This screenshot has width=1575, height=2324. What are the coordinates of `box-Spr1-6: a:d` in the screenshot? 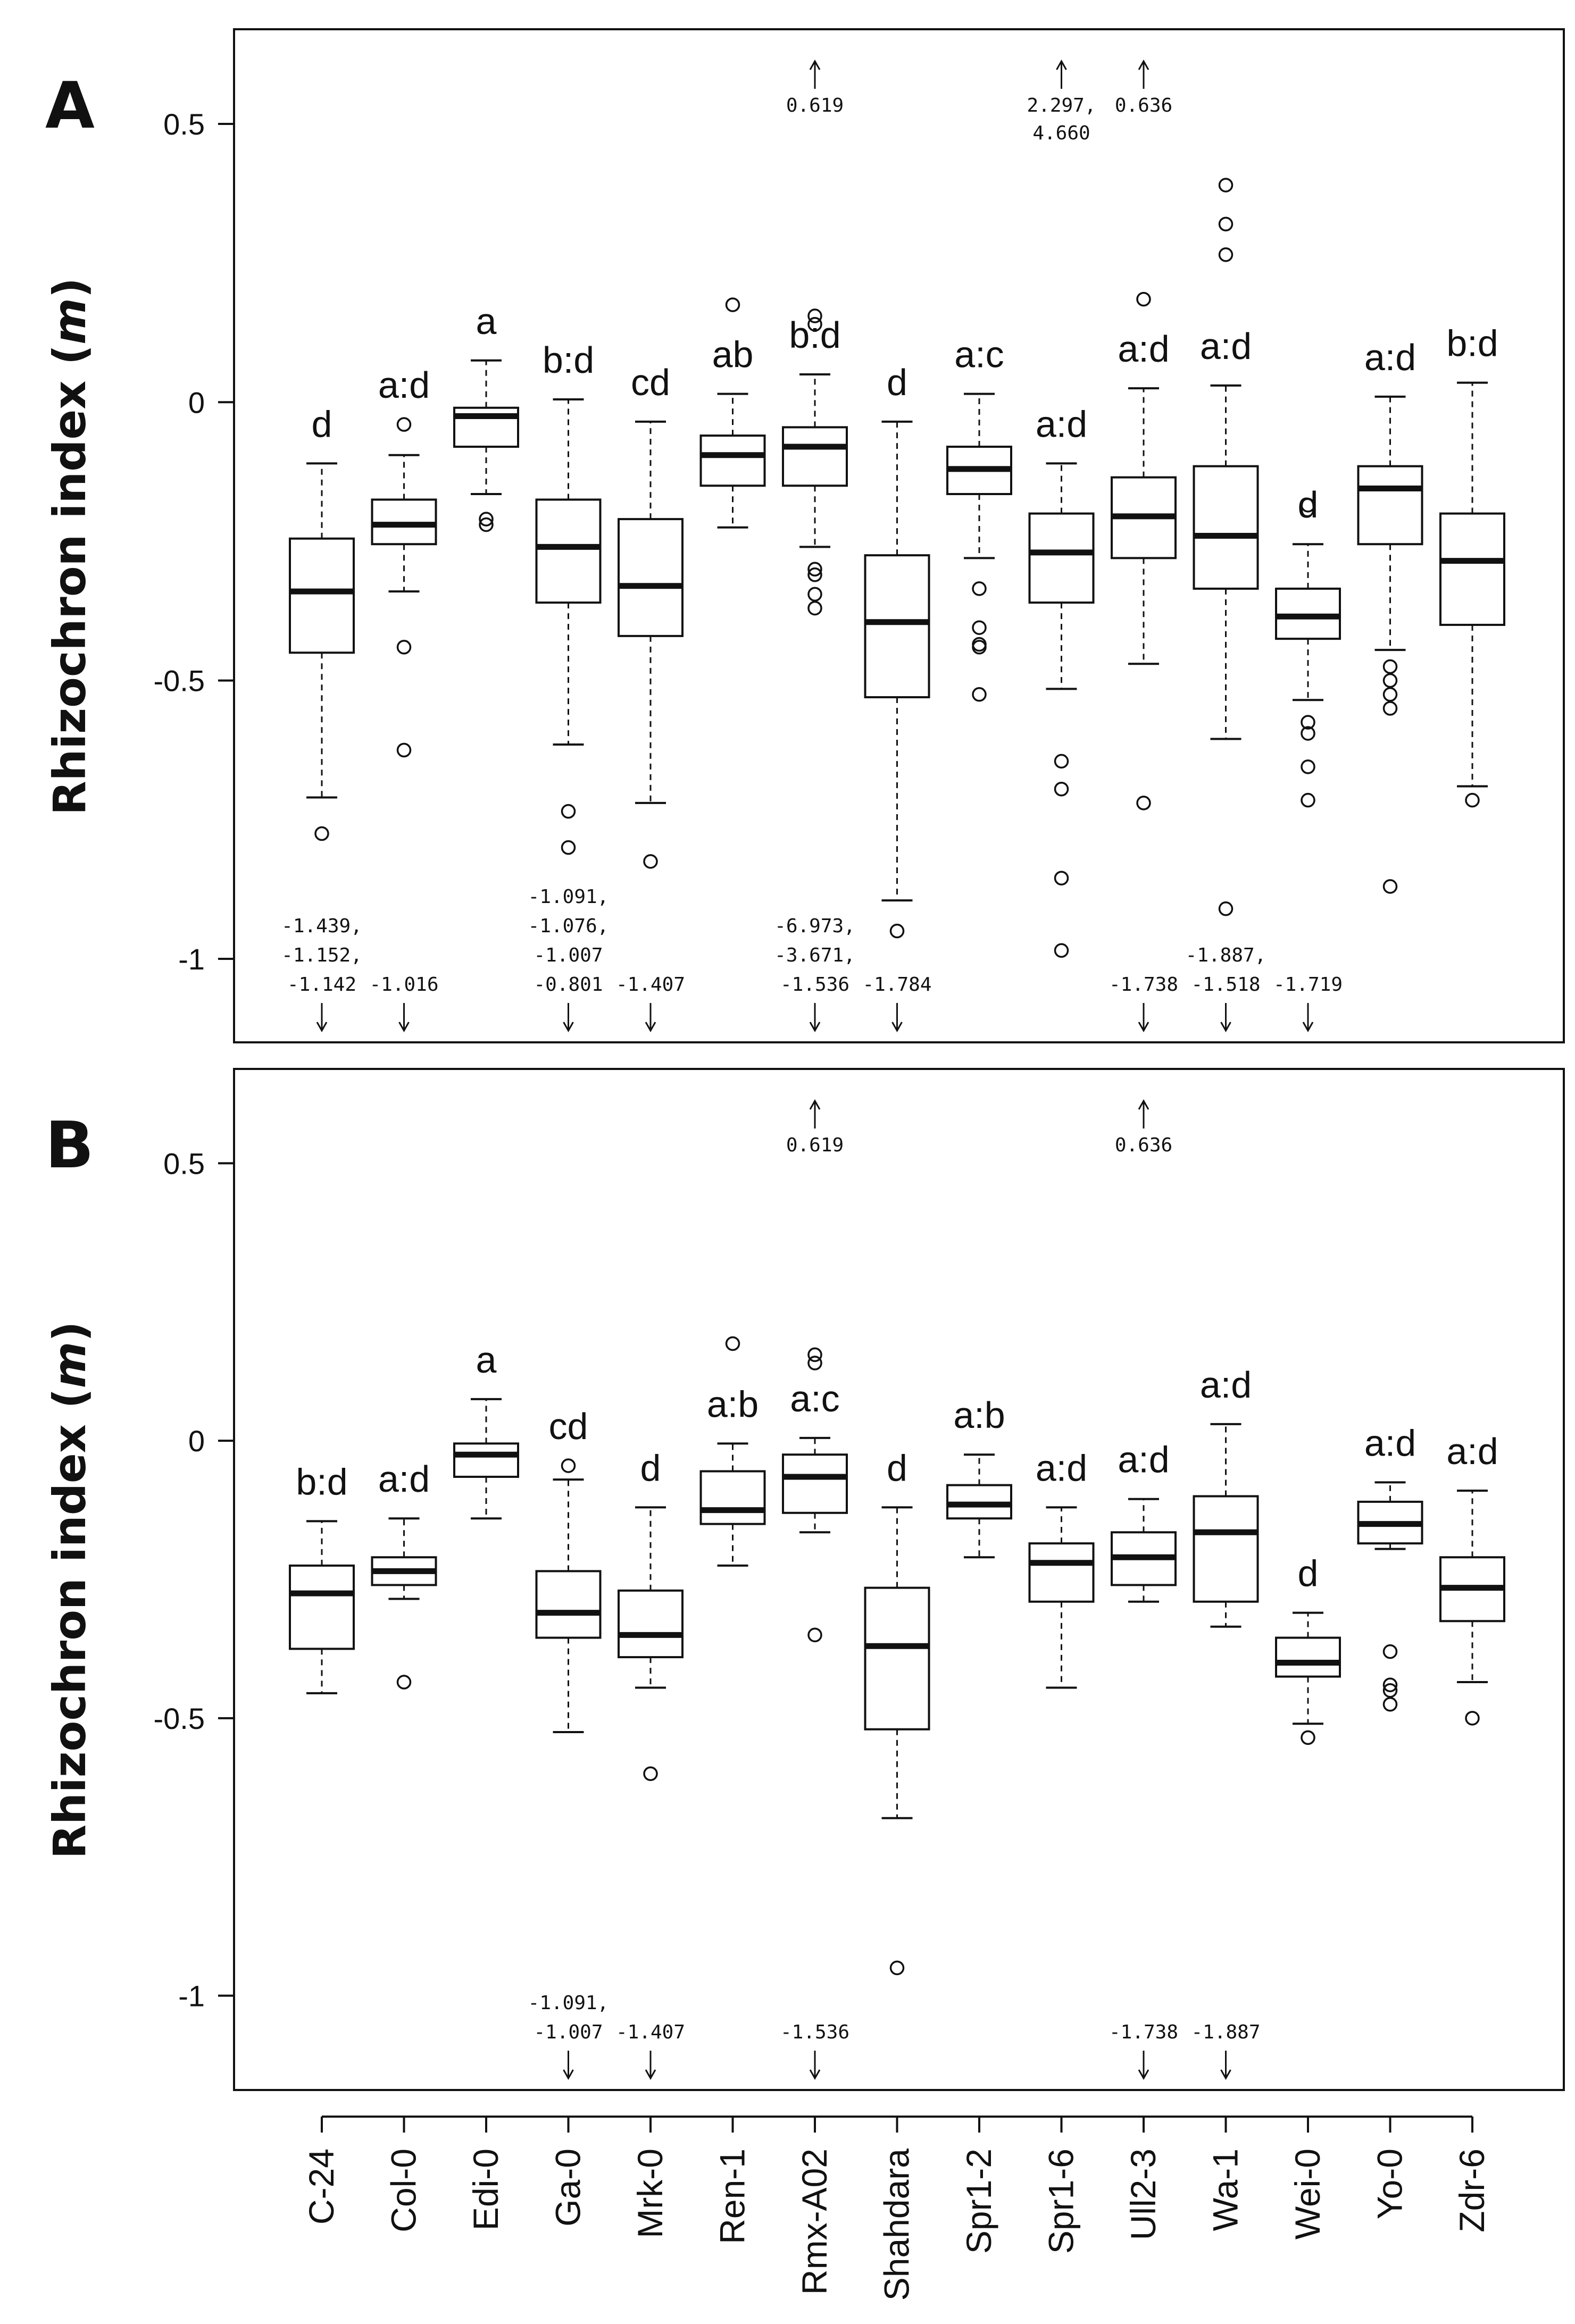 It's located at (1061, 680).